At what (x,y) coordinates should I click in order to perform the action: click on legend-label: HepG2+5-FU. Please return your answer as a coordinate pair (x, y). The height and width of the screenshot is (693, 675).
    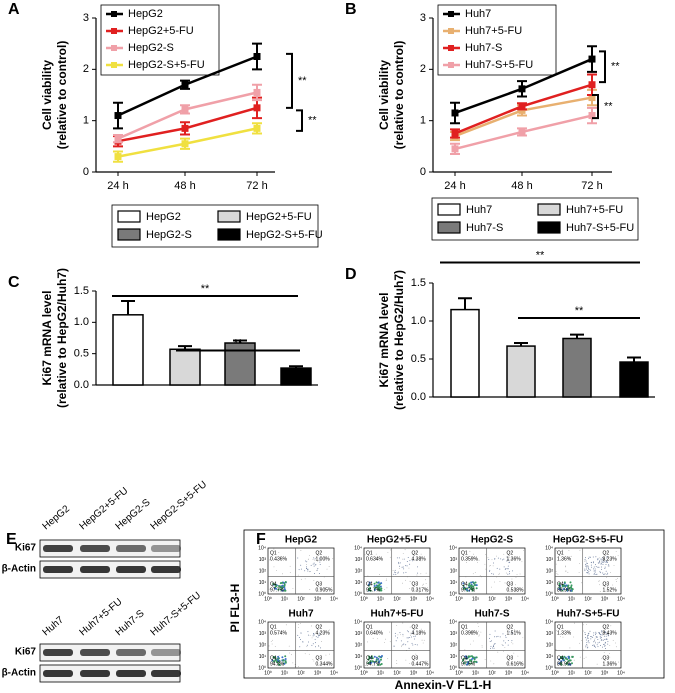
    Looking at the image, I should click on (279, 217).